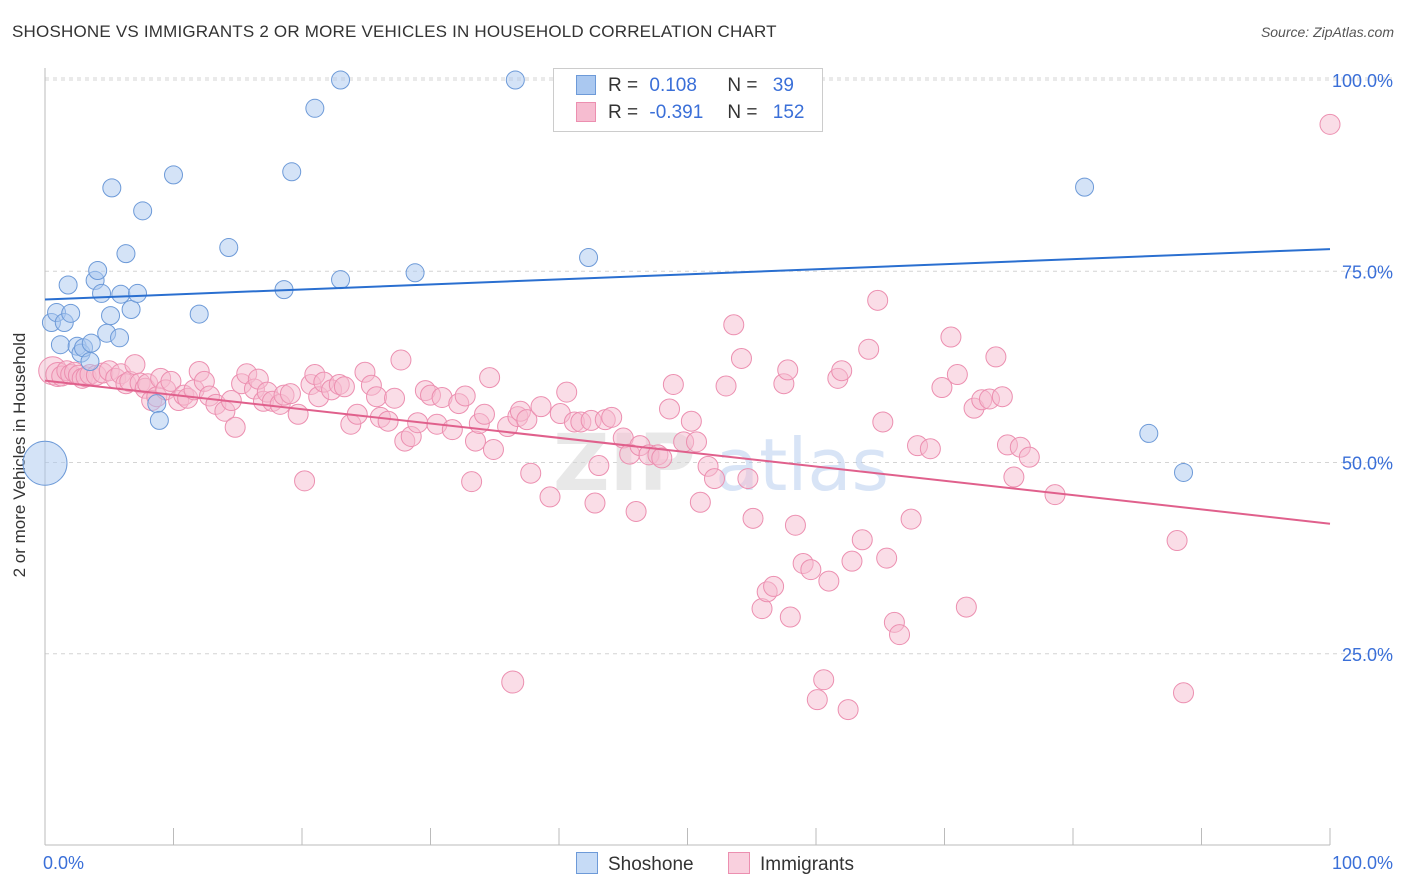  I want to click on immigrants-trend-line, so click(687, 452).